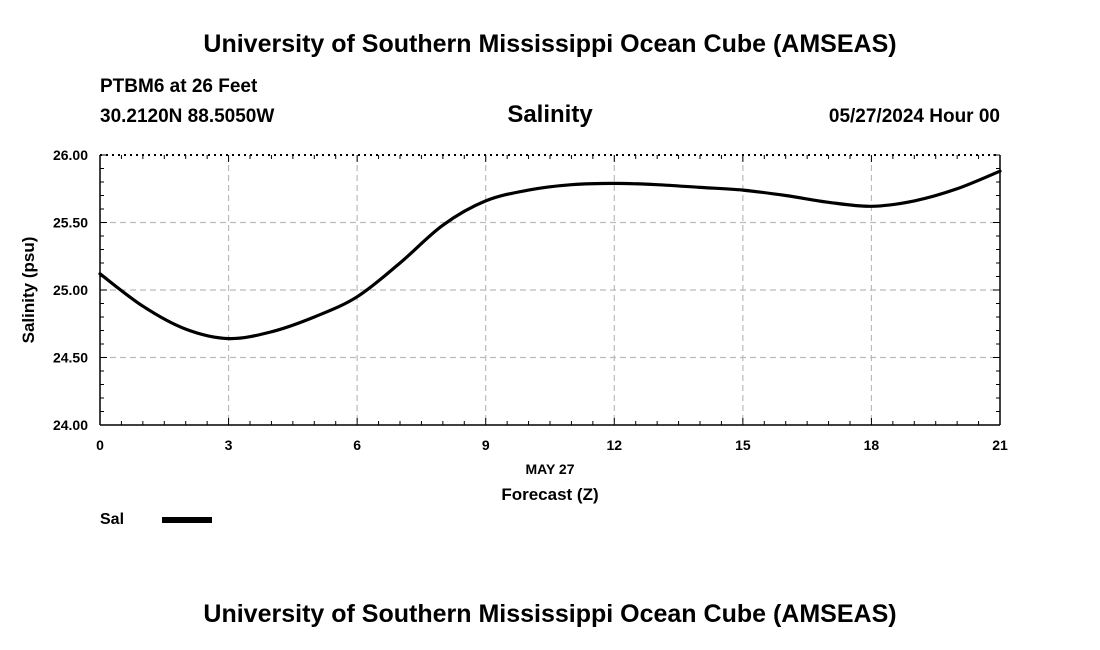  What do you see at coordinates (100, 445) in the screenshot?
I see `x-tick-label: 0` at bounding box center [100, 445].